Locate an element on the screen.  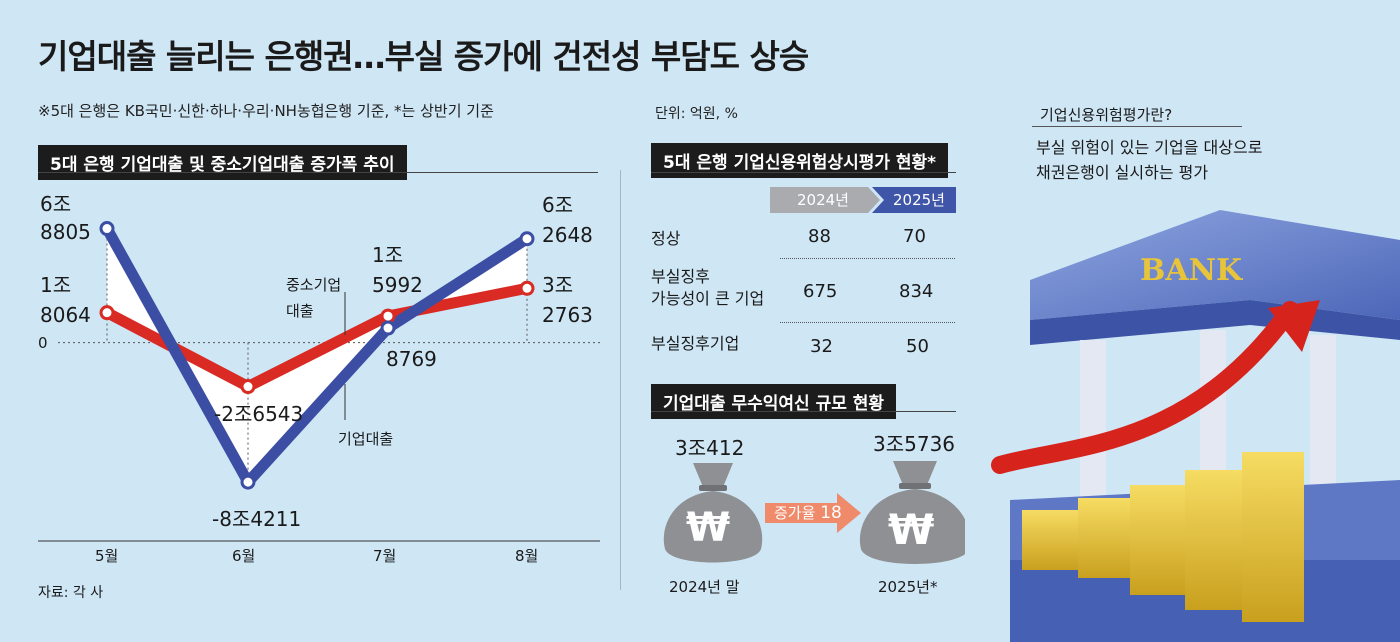
row-insolvent-label: 부실징후기업 is located at coordinates (695, 343).